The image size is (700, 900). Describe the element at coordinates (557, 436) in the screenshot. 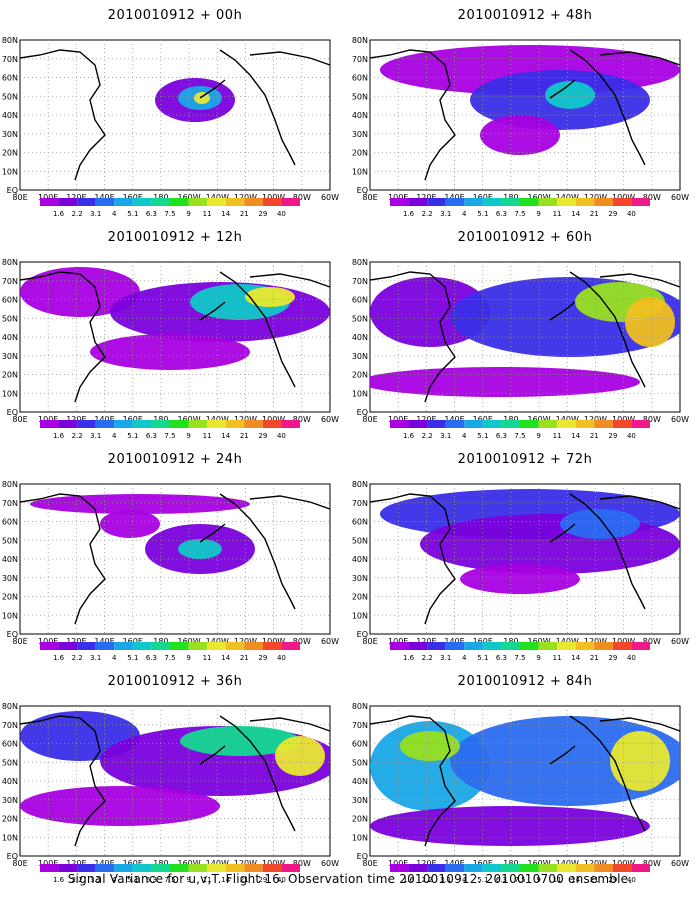

I see `colorbar-label: 11` at that location.